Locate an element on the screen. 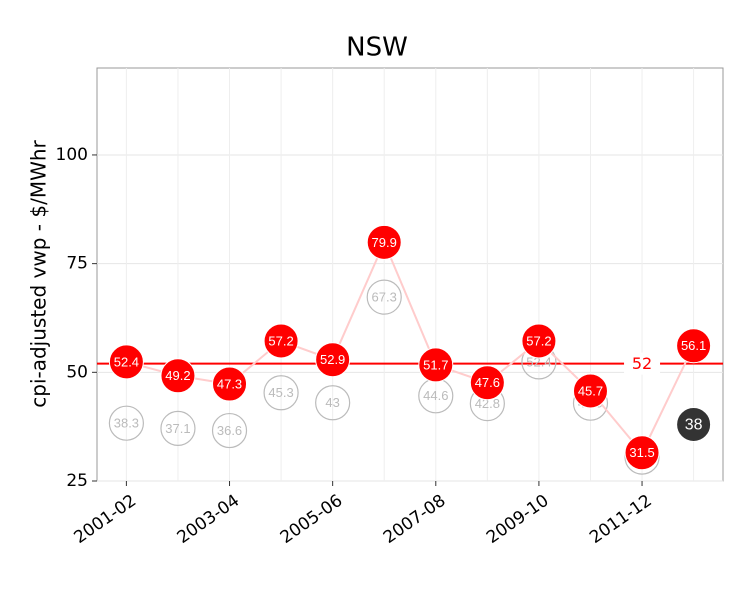  data-label: 49.2 is located at coordinates (177, 375).